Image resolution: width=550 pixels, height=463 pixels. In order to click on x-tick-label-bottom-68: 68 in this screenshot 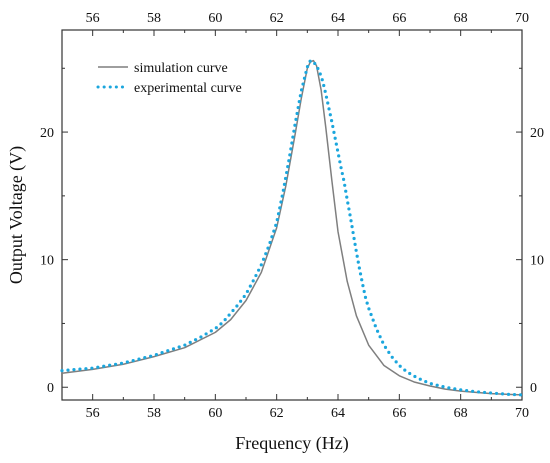, I will do `click(461, 413)`.